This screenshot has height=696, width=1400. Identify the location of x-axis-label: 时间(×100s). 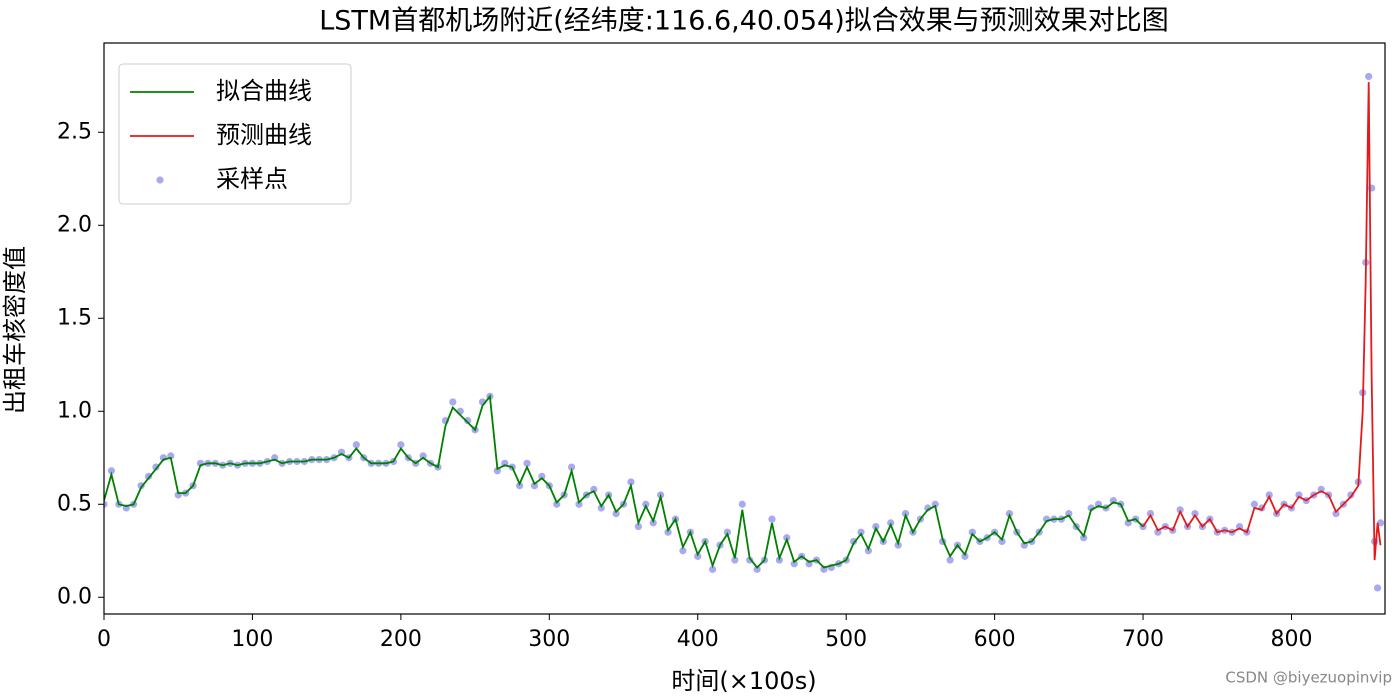
(743, 681).